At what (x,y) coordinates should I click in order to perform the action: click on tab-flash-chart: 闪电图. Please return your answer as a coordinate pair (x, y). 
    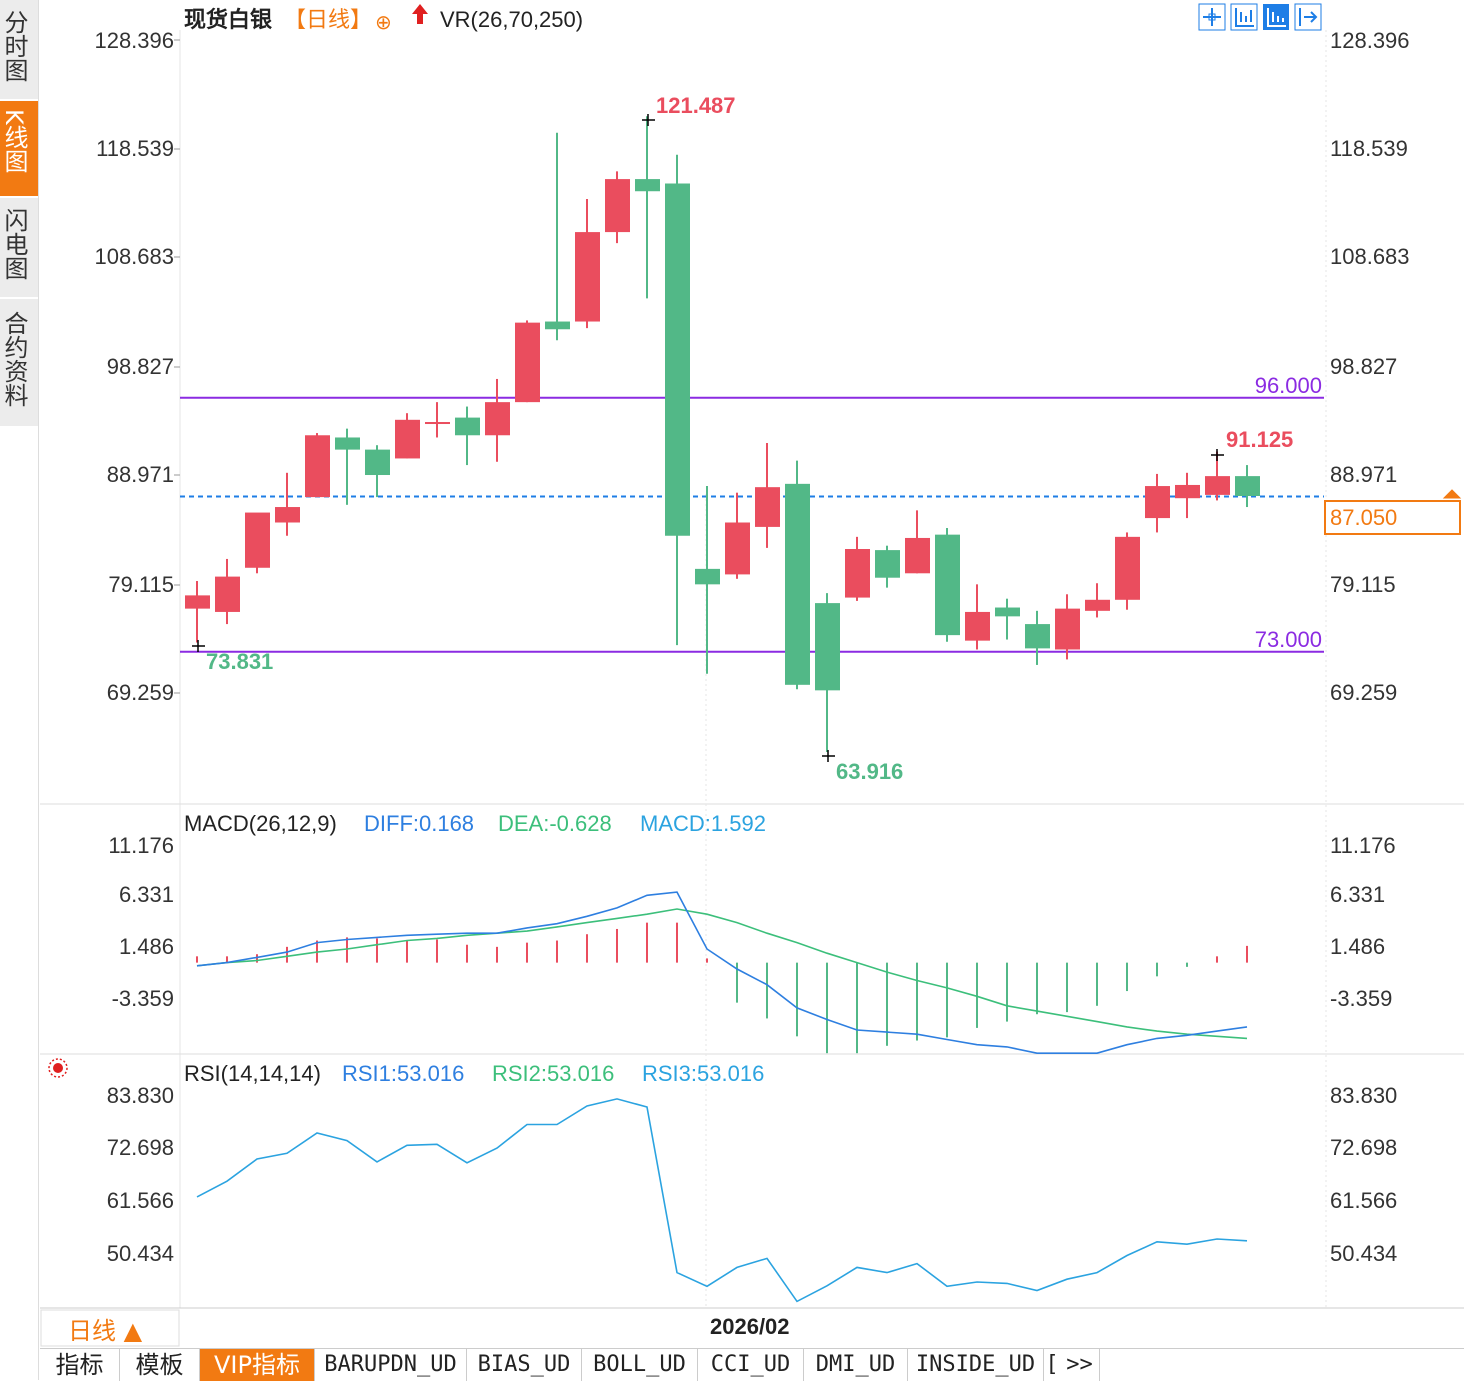
    Looking at the image, I should click on (19, 248).